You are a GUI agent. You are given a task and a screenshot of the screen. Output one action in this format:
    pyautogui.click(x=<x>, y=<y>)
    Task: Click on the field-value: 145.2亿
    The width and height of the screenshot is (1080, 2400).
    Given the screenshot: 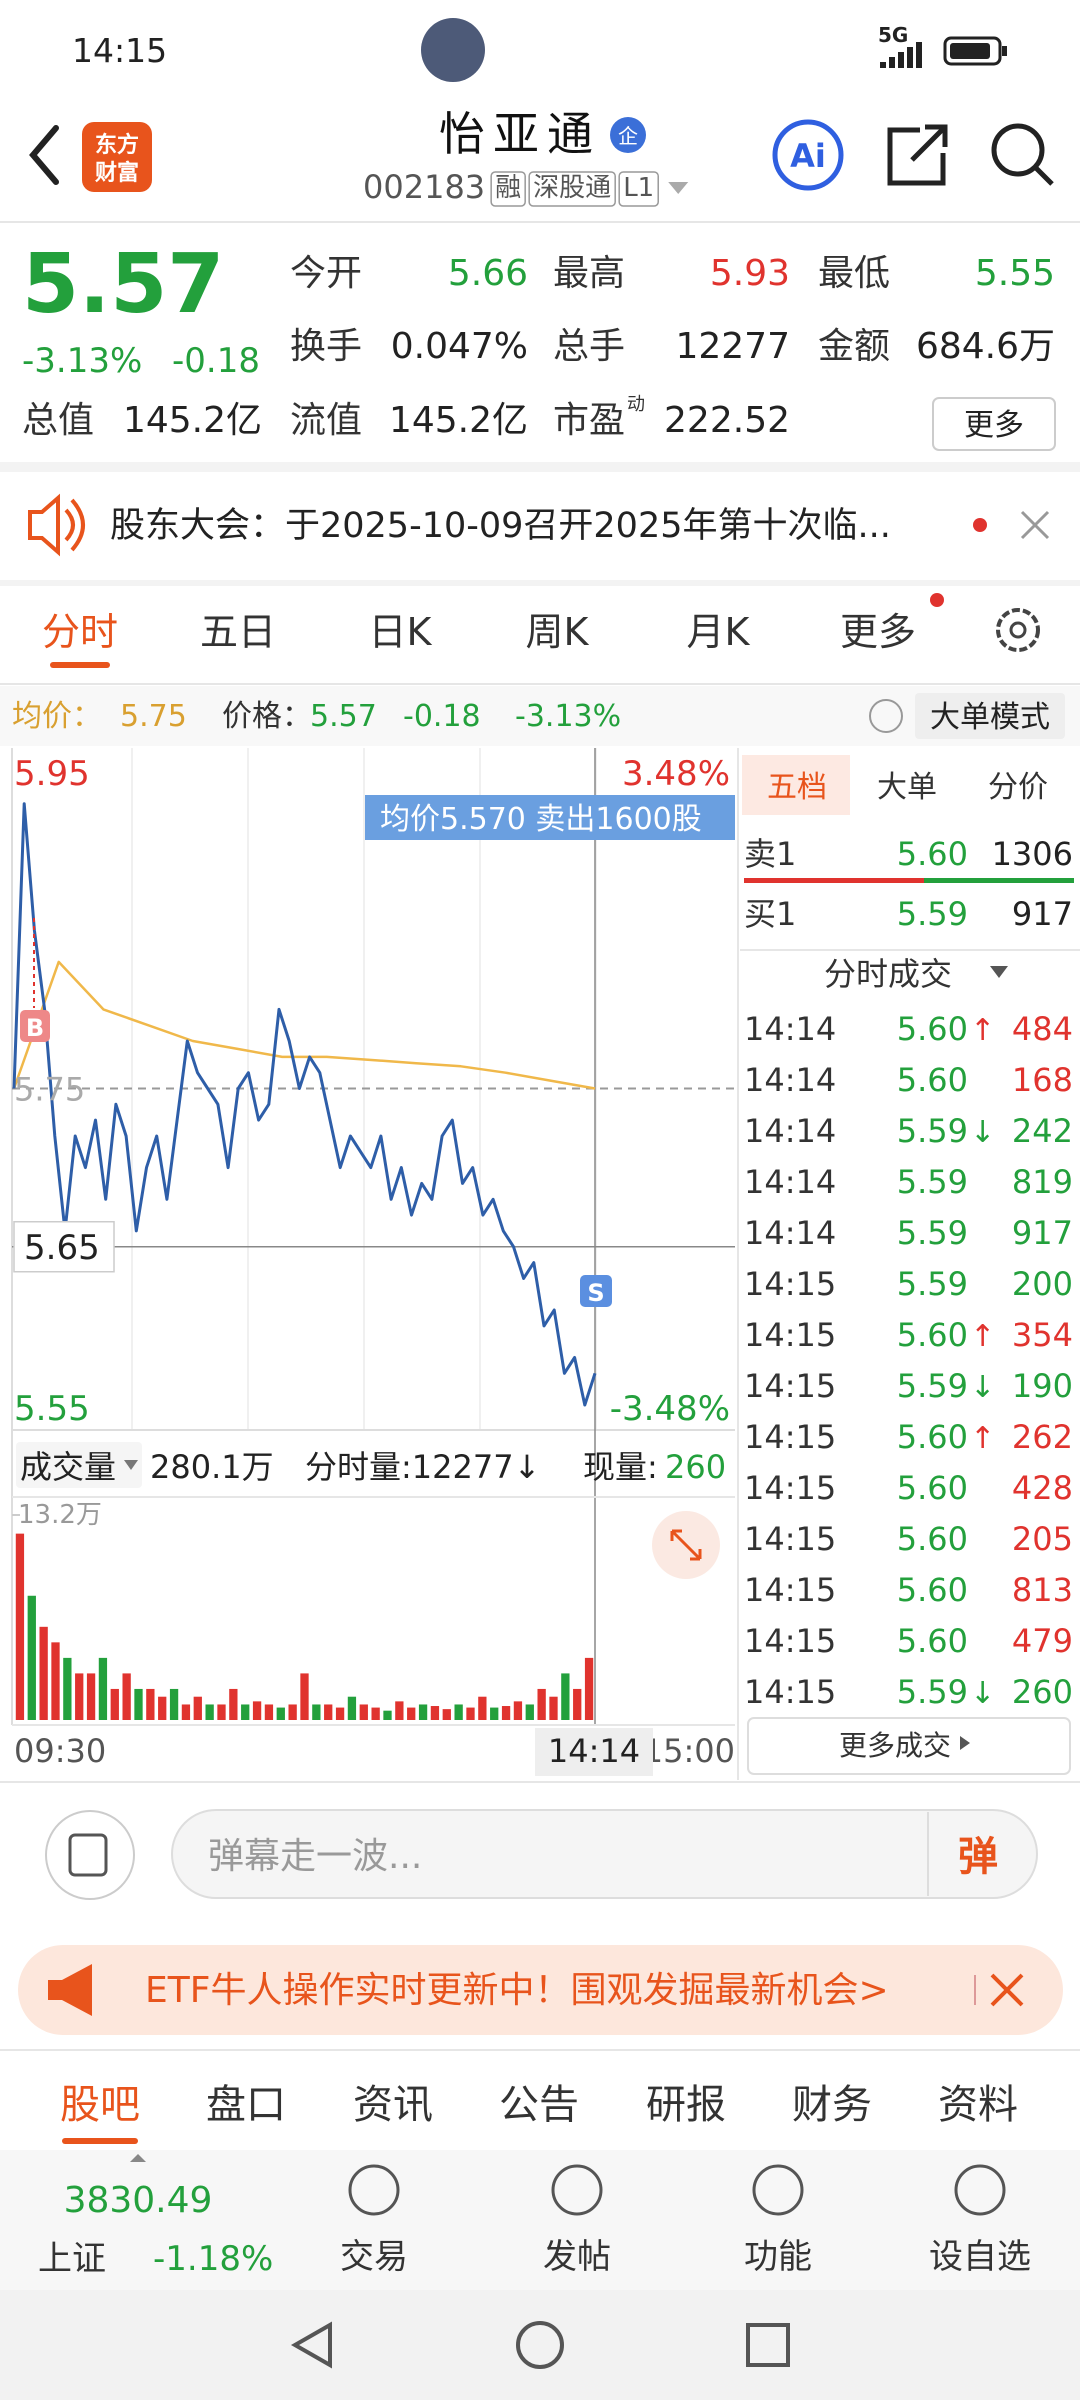 What is the action you would take?
    pyautogui.click(x=458, y=420)
    